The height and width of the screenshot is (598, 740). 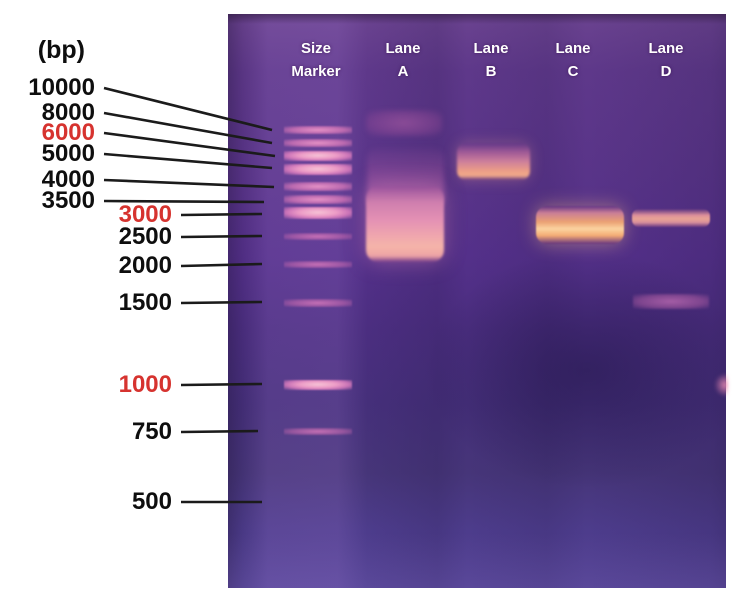 I want to click on lane-b-label-line1: Lane, so click(x=491, y=48).